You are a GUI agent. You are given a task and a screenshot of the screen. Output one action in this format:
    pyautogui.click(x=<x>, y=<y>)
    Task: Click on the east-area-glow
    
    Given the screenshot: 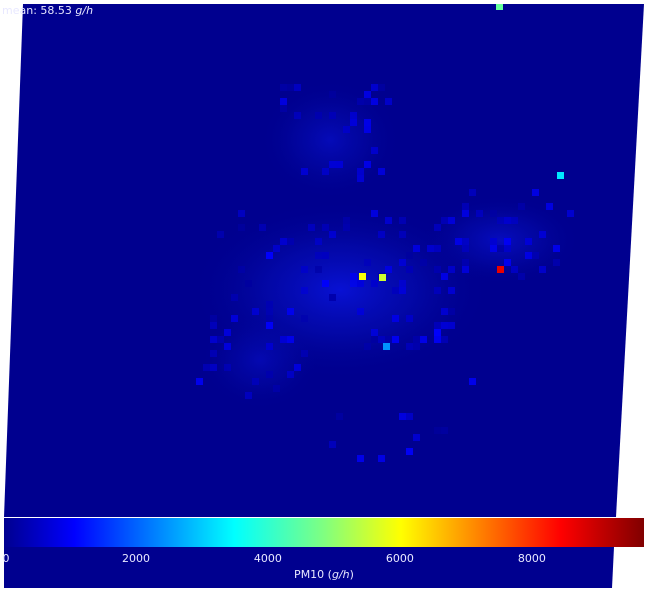 What is the action you would take?
    pyautogui.click(x=500, y=240)
    